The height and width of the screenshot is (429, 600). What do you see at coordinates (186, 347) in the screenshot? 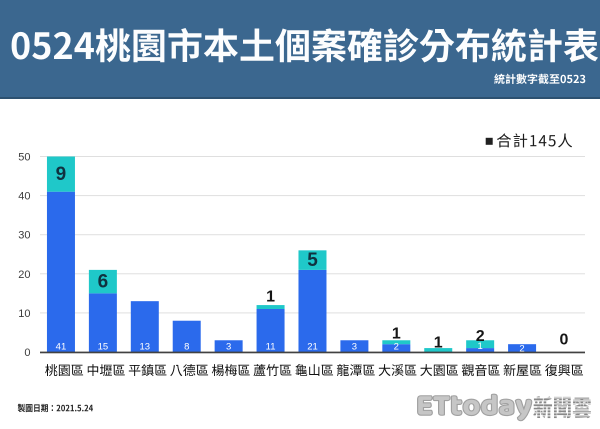
I see `svg-text: 8` at bounding box center [186, 347].